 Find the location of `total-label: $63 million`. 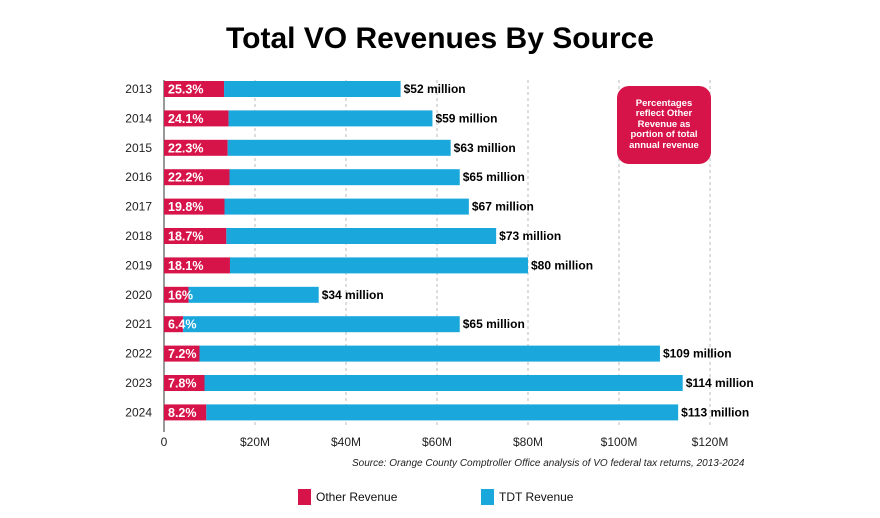

total-label: $63 million is located at coordinates (485, 148).